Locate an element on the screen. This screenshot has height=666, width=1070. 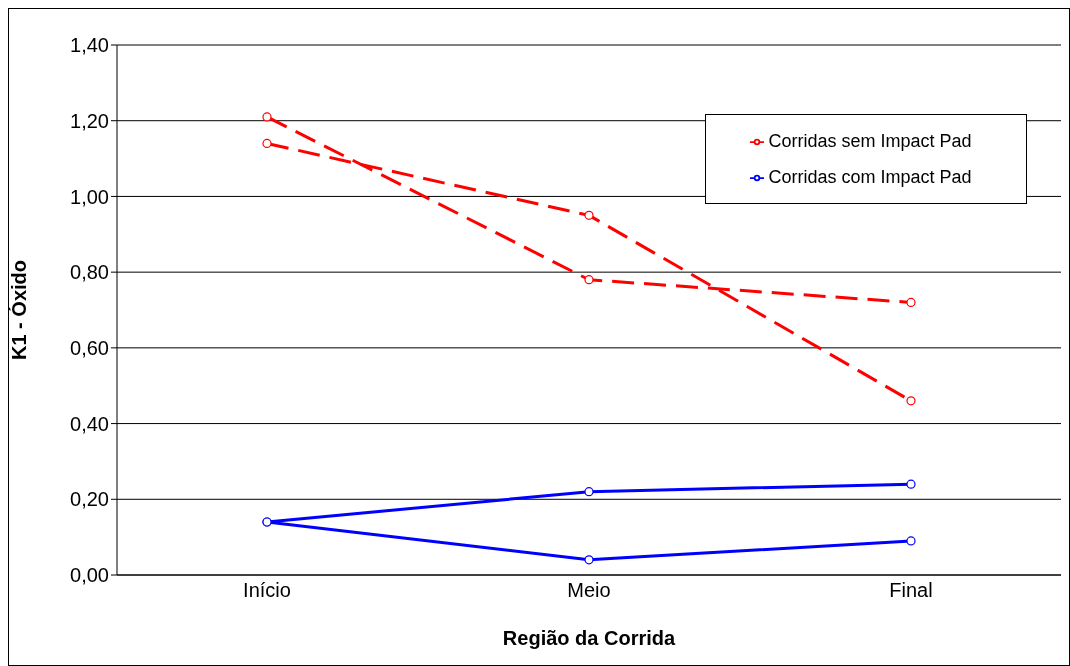
x-axis-title: Região da Corrida is located at coordinates (589, 638).